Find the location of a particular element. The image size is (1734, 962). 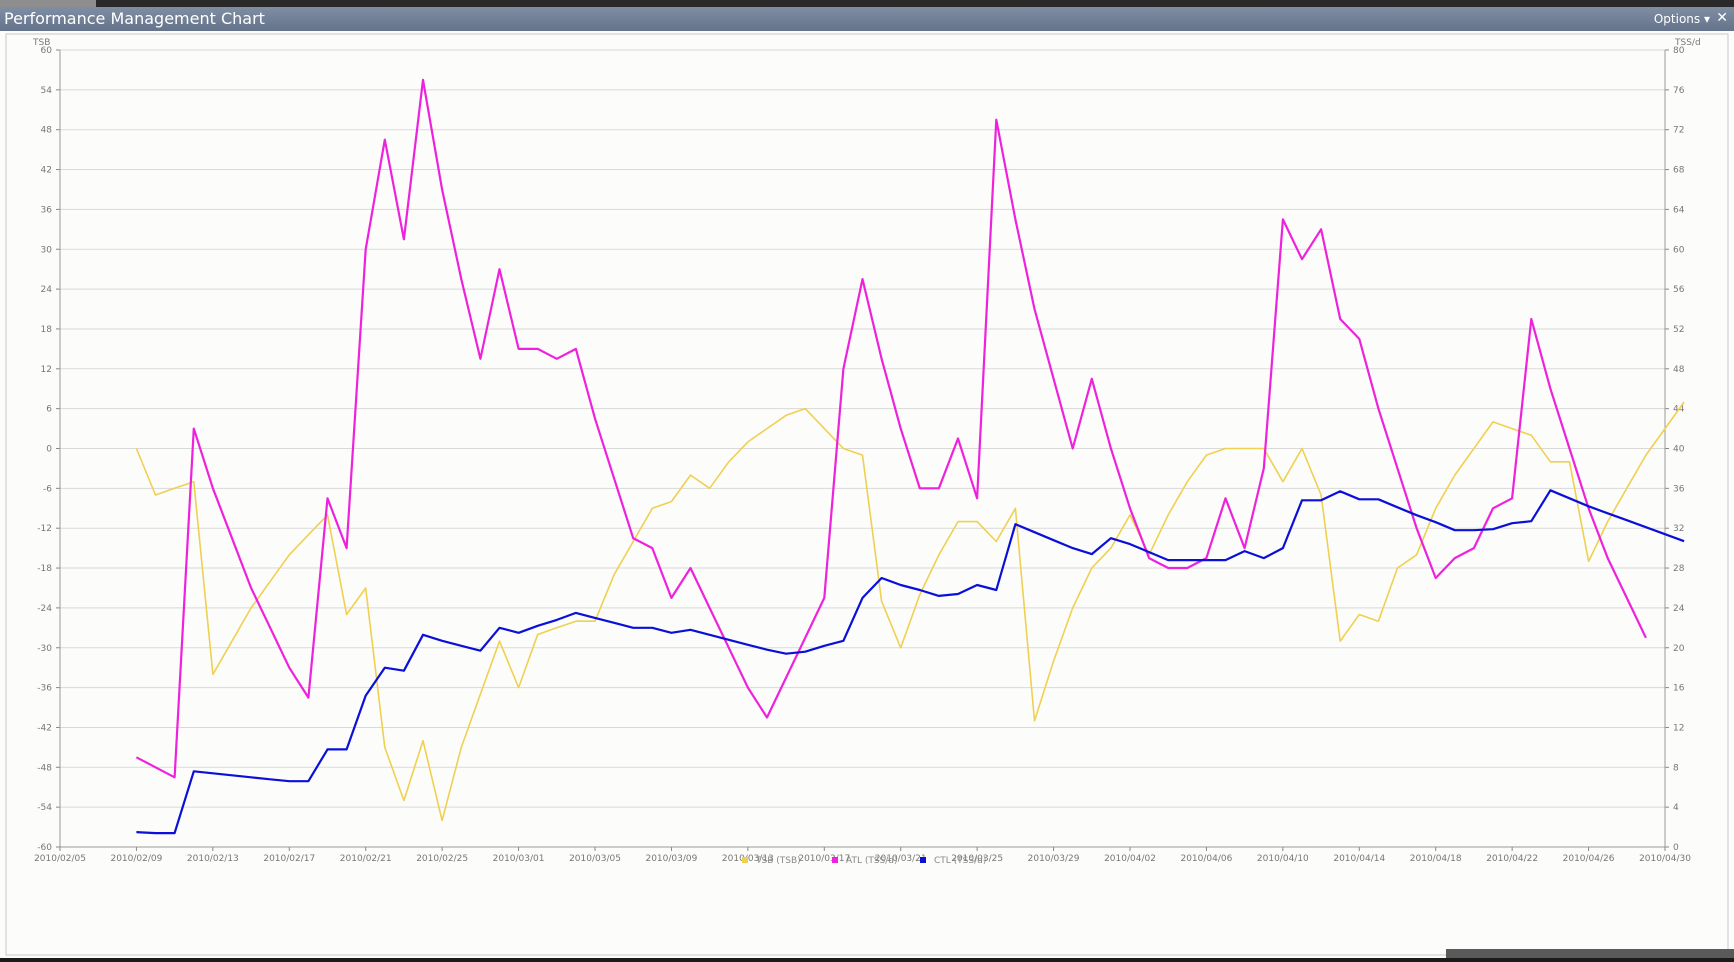

left-tick-label: -24 is located at coordinates (44, 609).